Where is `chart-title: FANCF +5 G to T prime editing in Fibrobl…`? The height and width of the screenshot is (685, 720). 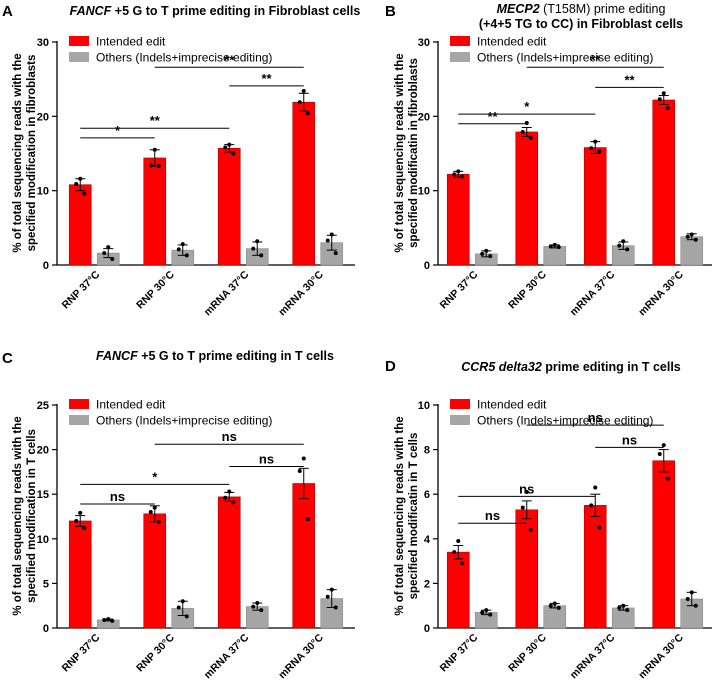 chart-title: FANCF +5 G to T prime editing in Fibrobl… is located at coordinates (215, 11).